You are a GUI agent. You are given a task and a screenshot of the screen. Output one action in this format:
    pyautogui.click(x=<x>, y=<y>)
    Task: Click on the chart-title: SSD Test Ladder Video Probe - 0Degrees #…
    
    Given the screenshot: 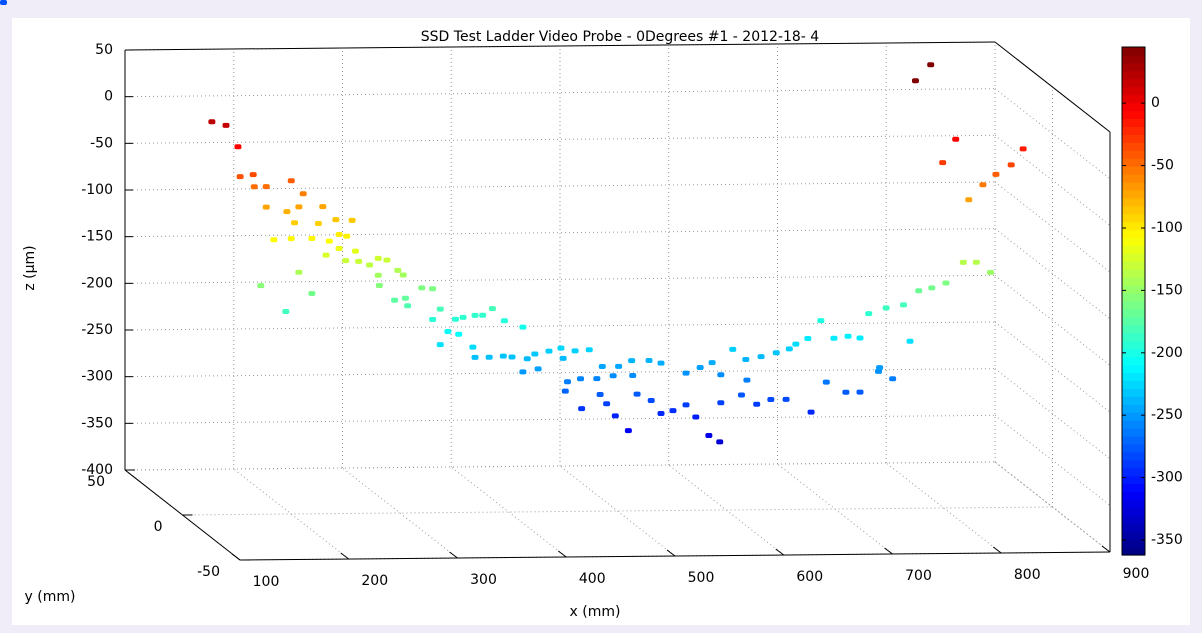 What is the action you would take?
    pyautogui.click(x=620, y=37)
    